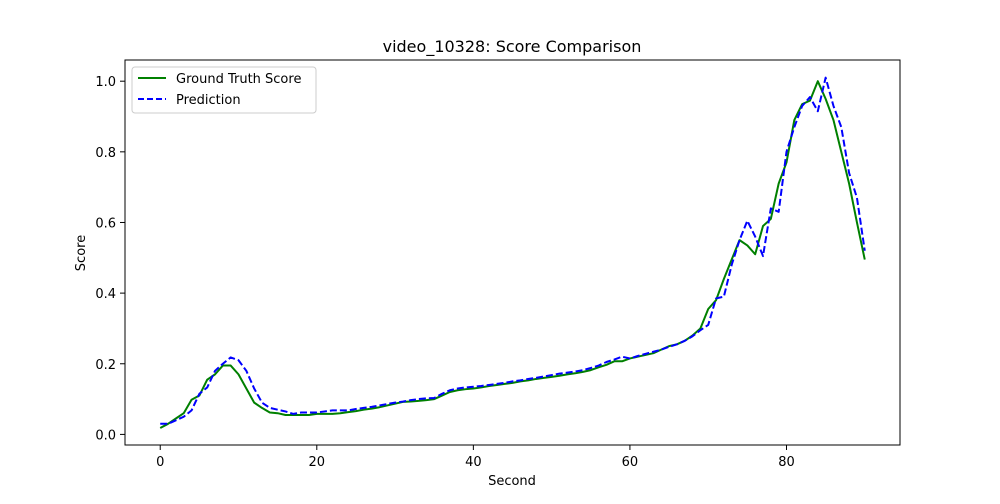 The height and width of the screenshot is (504, 1000). I want to click on legend-box, so click(224, 90).